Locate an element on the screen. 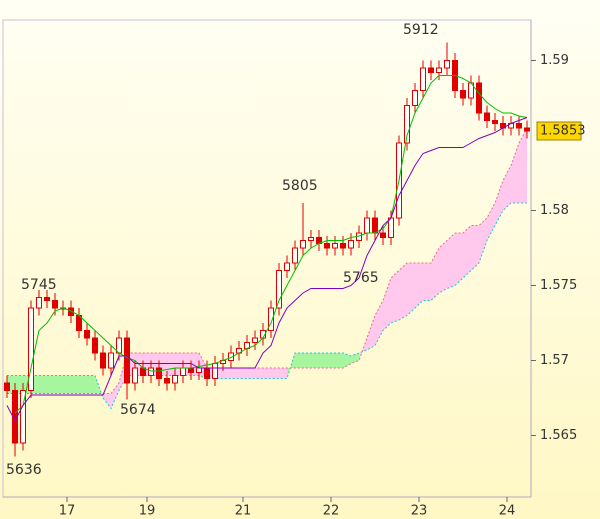  last-price-label: 1.5853 is located at coordinates (563, 131).